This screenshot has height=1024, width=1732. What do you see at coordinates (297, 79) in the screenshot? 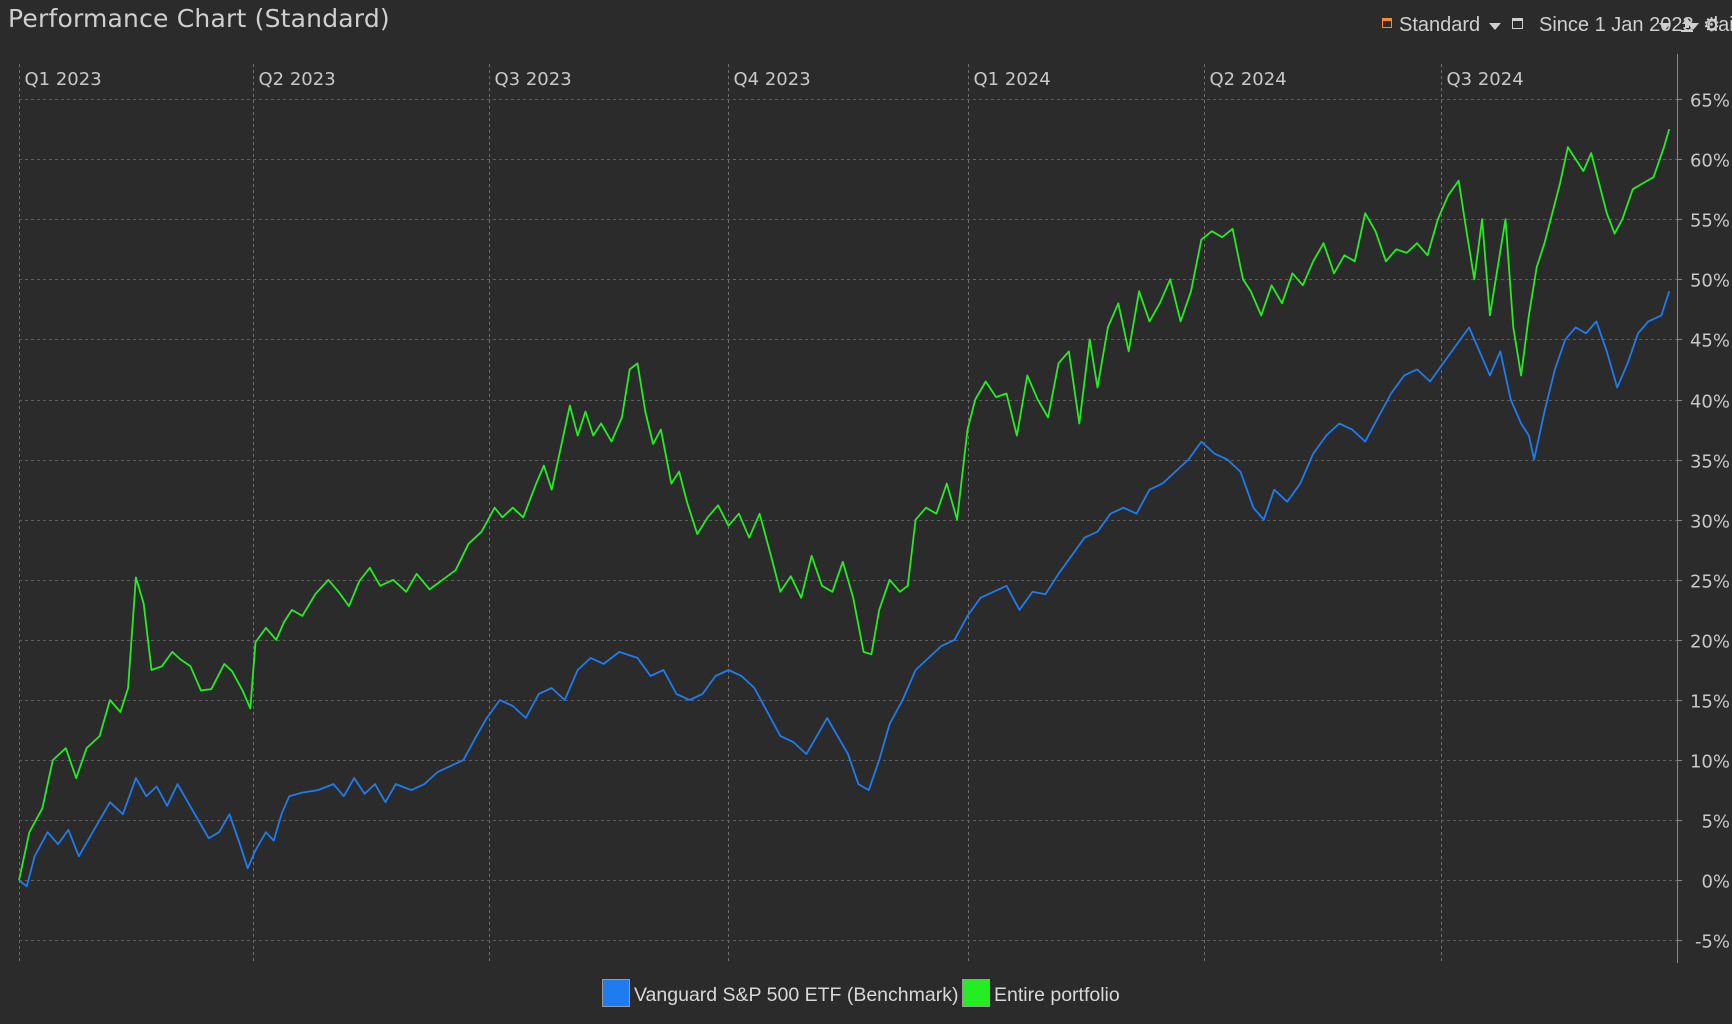
I see `x-tick-label: Q2 2023` at bounding box center [297, 79].